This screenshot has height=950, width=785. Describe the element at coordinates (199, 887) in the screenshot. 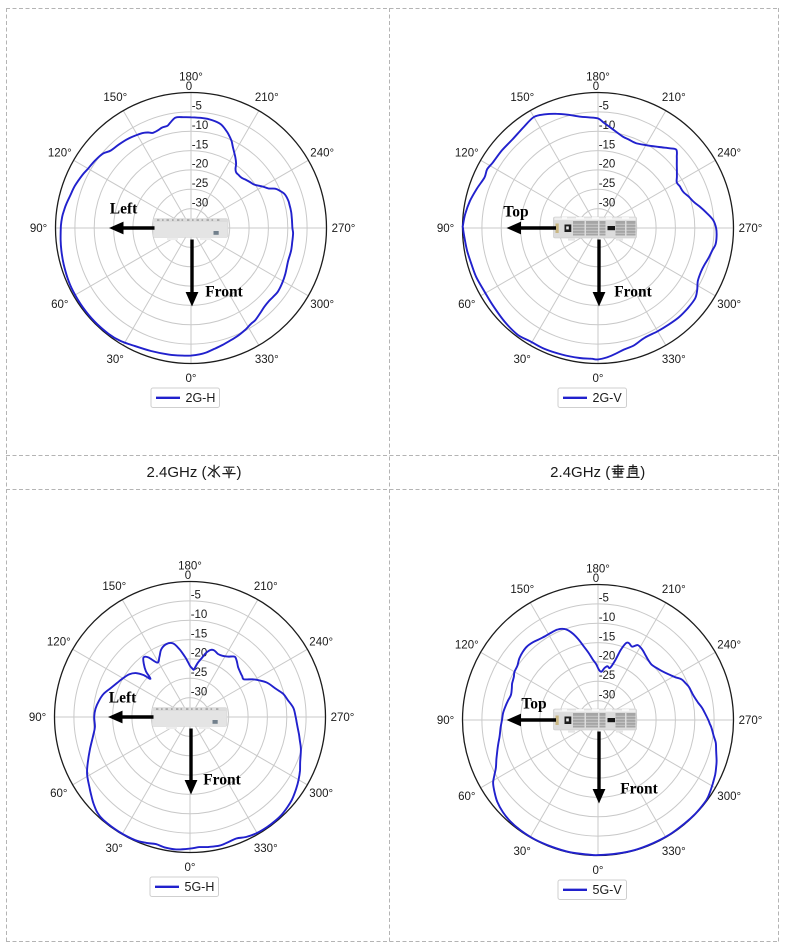

I see `svg-text: 5G-H` at that location.